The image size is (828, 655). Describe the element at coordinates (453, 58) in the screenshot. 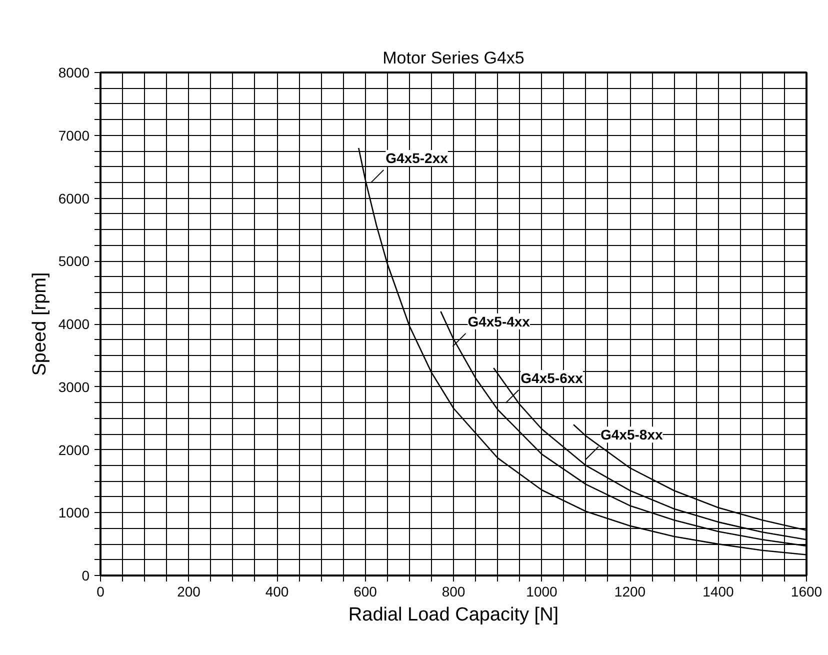

I see `chart-title: Motor Series G4x5` at that location.